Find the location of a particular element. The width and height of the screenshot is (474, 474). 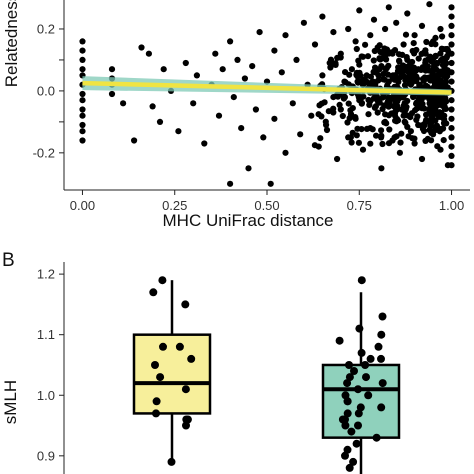

fit-line-group is located at coordinates (267, 86).